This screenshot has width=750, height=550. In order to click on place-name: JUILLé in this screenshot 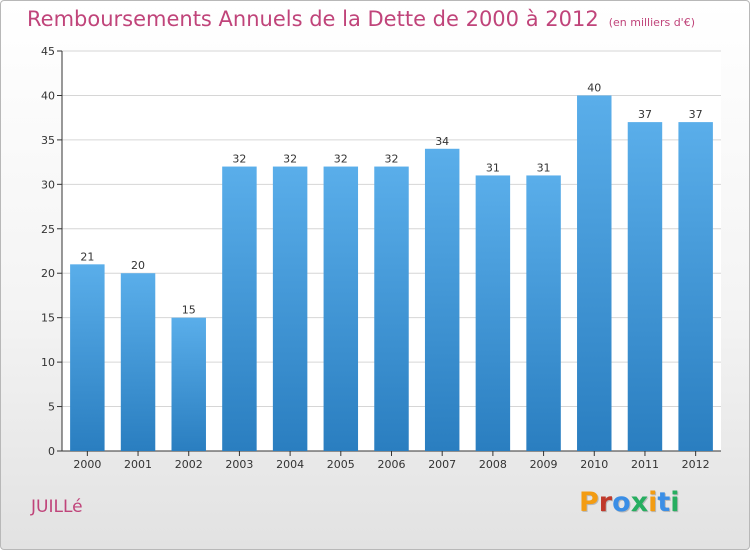, I will do `click(57, 507)`.